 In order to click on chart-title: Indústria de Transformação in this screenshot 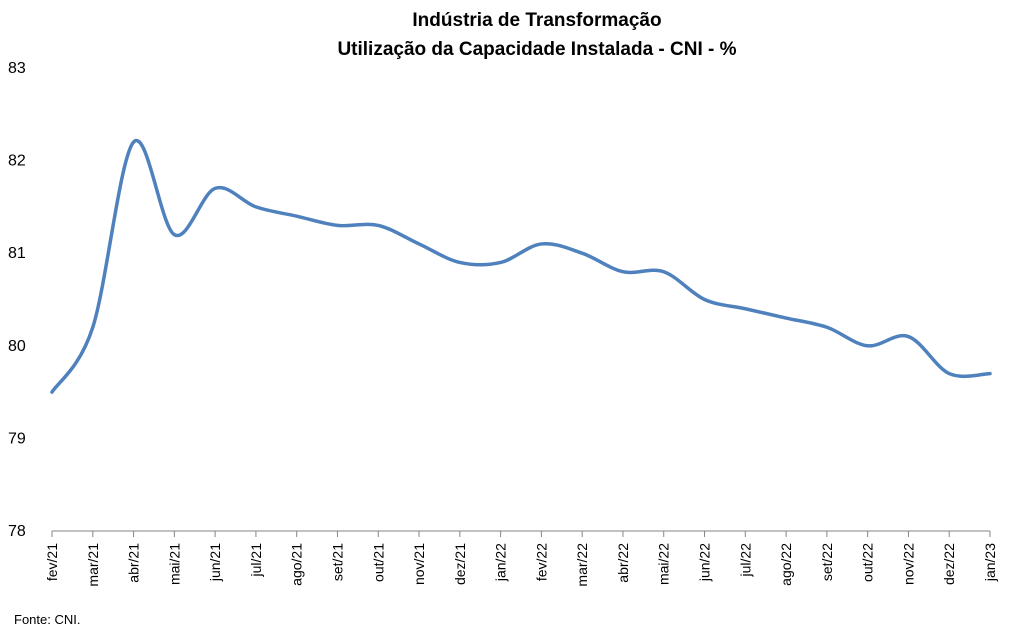, I will do `click(536, 20)`.